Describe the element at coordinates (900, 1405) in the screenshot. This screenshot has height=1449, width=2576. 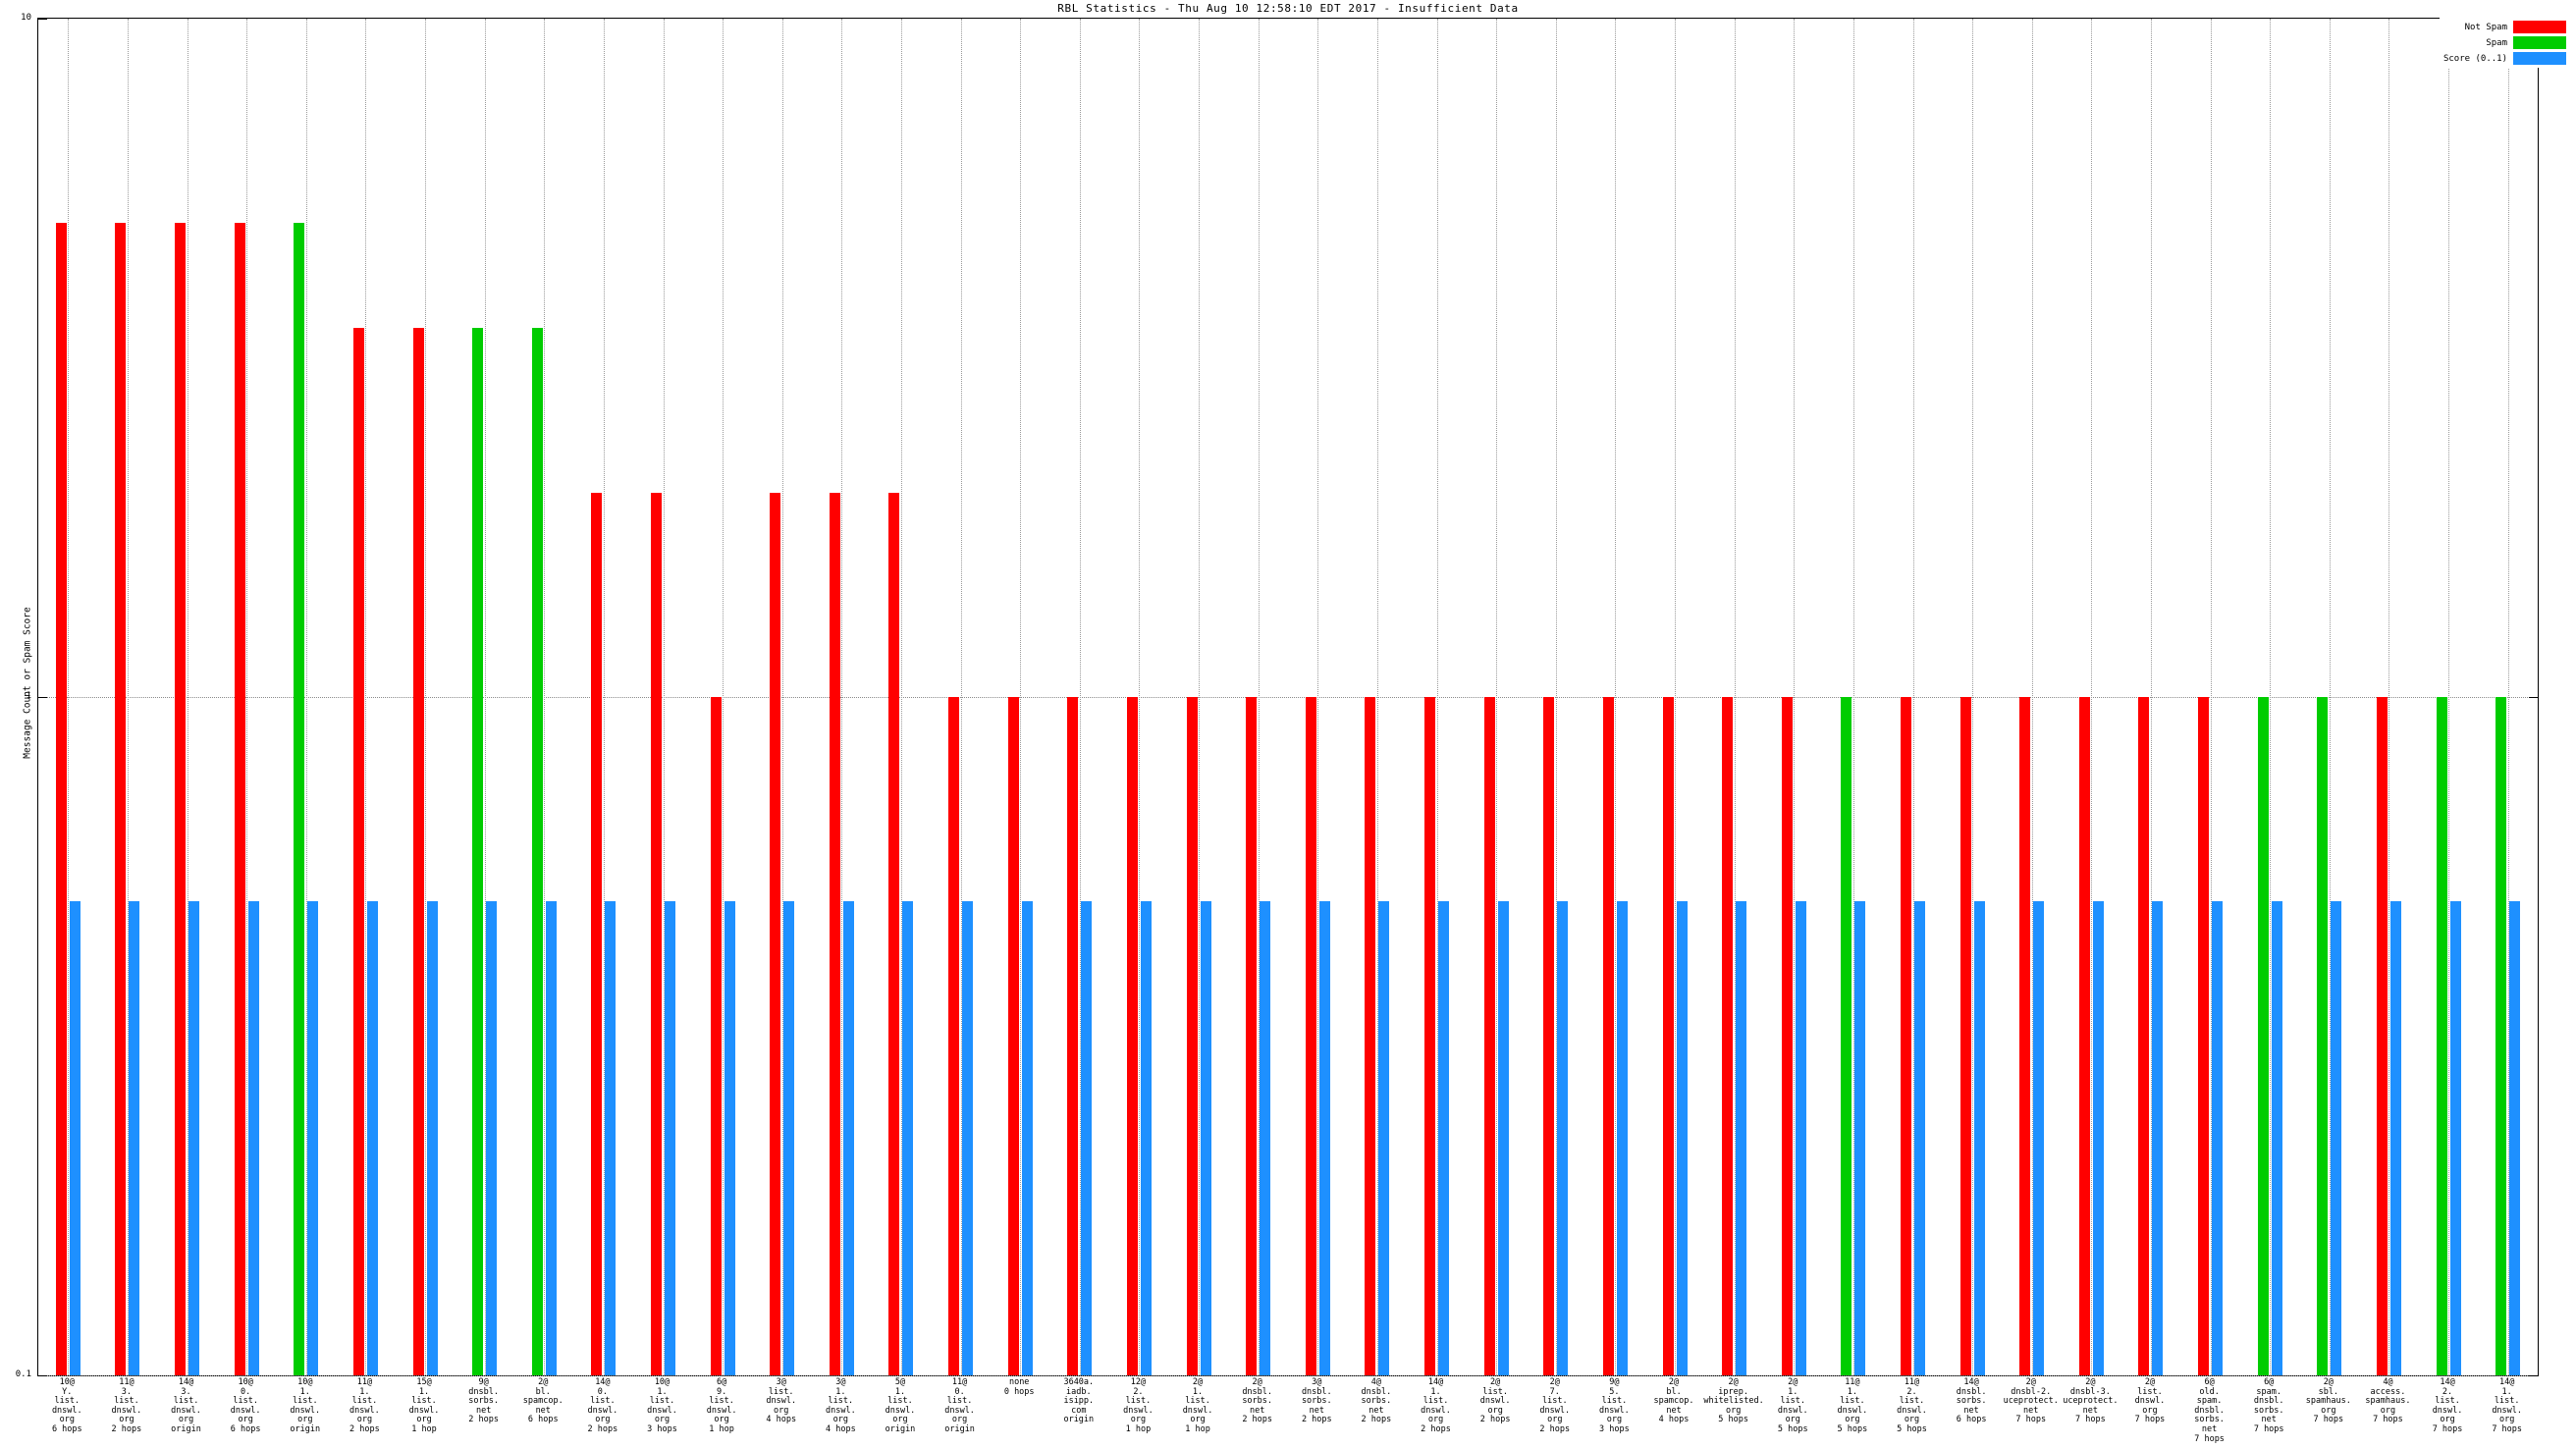
I see `x-tick-label: 5@ 1. list. dnswl. org origin` at that location.